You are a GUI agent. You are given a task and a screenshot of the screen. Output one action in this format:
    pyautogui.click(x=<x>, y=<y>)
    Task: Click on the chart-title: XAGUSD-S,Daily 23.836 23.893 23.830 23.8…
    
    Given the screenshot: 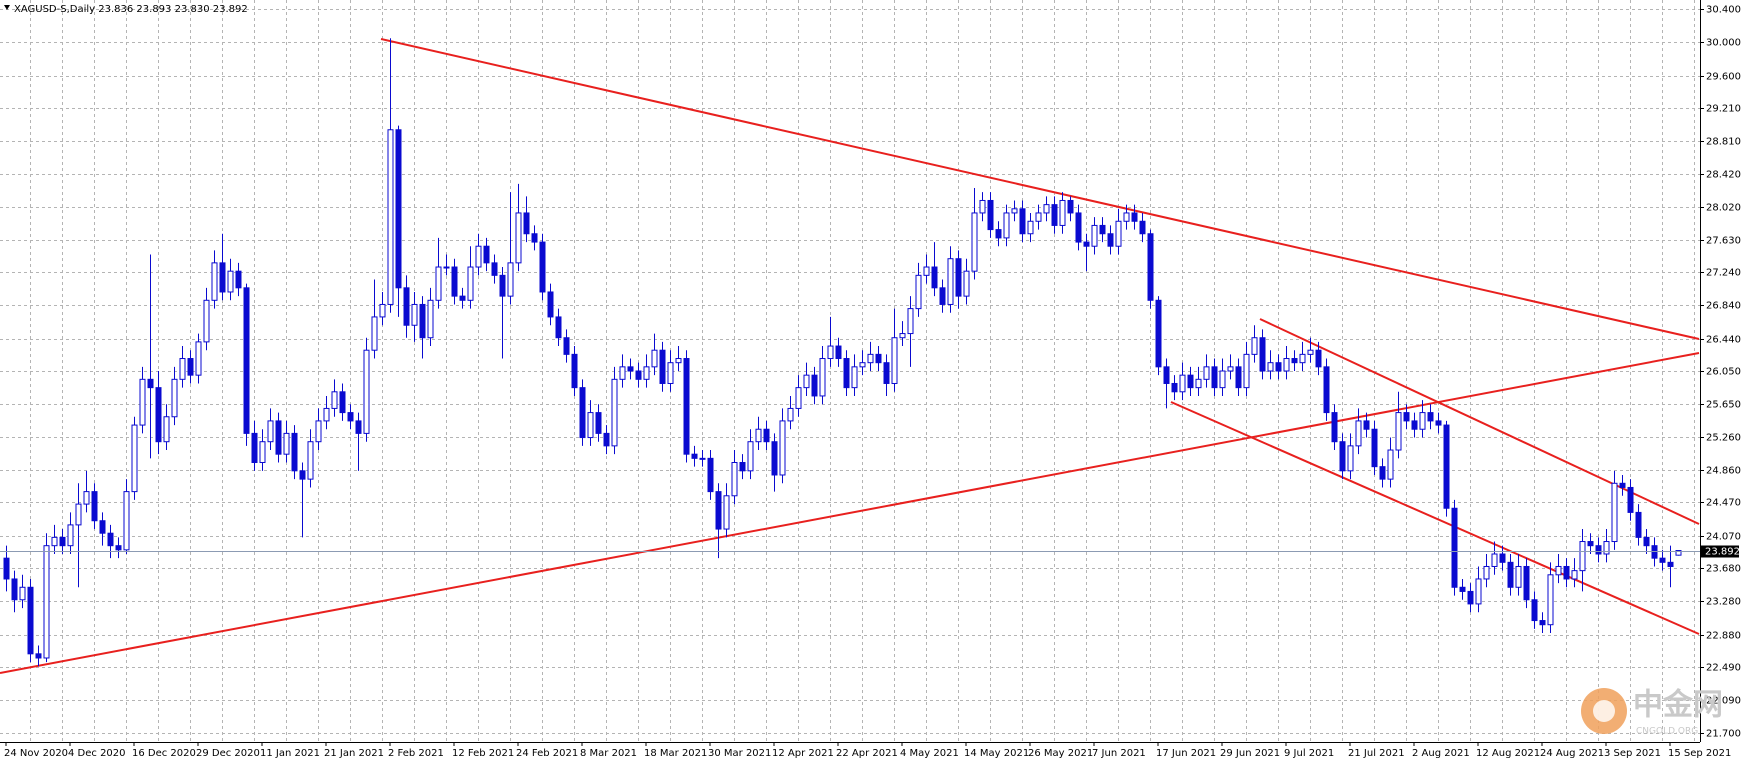 What is the action you would take?
    pyautogui.click(x=131, y=9)
    